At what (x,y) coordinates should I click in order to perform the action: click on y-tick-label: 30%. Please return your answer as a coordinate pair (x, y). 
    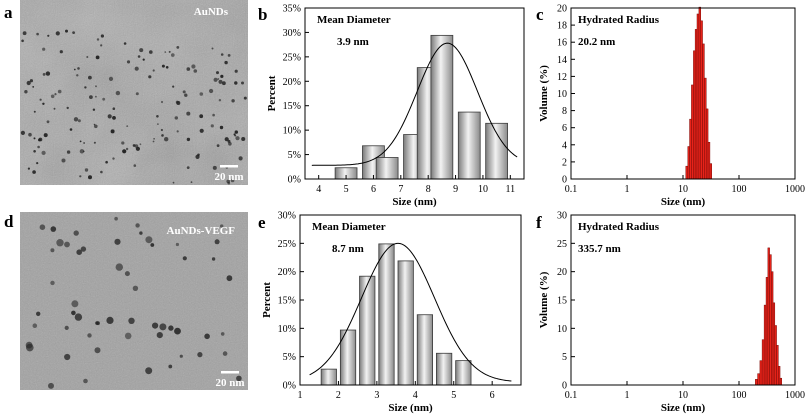
    Looking at the image, I should click on (292, 33).